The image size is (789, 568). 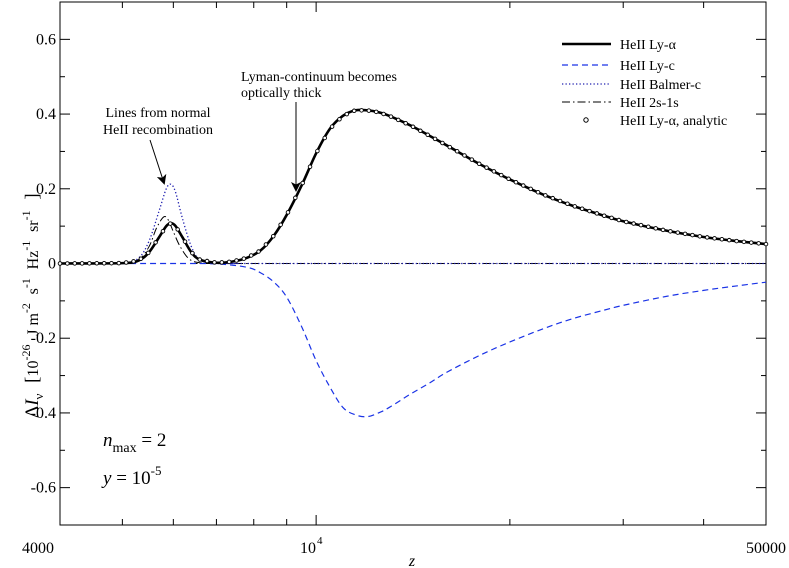 What do you see at coordinates (766, 548) in the screenshot?
I see `x-tick-label: 50000` at bounding box center [766, 548].